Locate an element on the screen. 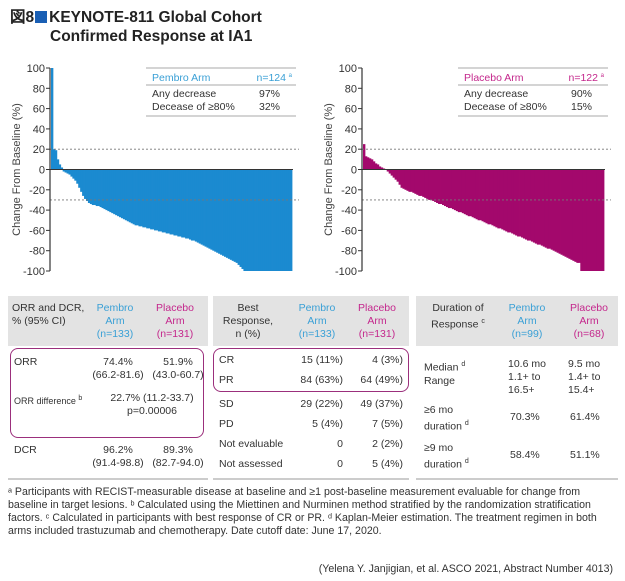  row-label: CR is located at coordinates (227, 360).